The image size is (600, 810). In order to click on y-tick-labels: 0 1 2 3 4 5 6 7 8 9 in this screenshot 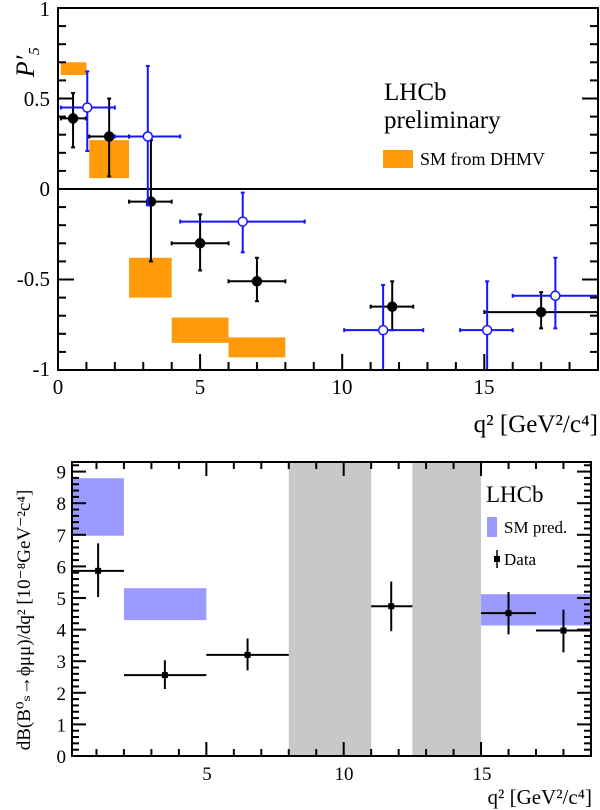, I will do `click(62, 615)`.